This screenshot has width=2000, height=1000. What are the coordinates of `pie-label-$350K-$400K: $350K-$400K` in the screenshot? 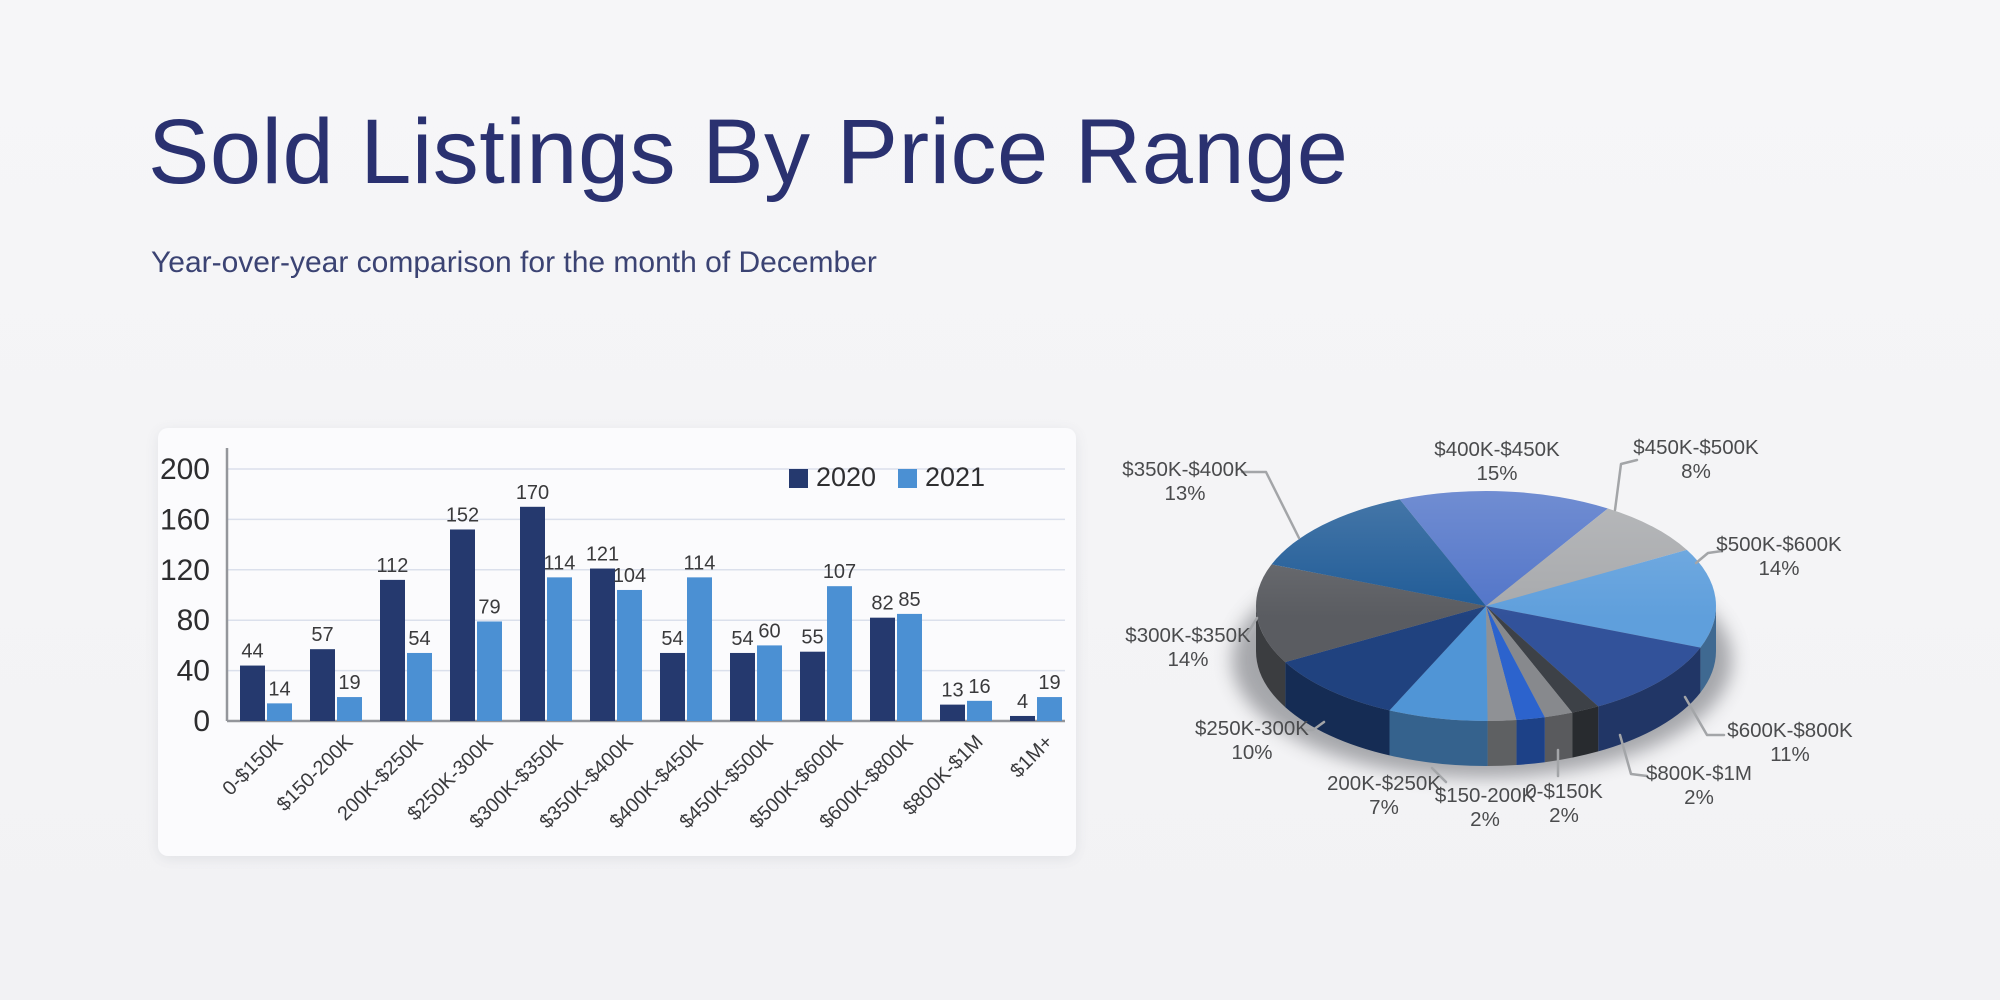 It's located at (1185, 469).